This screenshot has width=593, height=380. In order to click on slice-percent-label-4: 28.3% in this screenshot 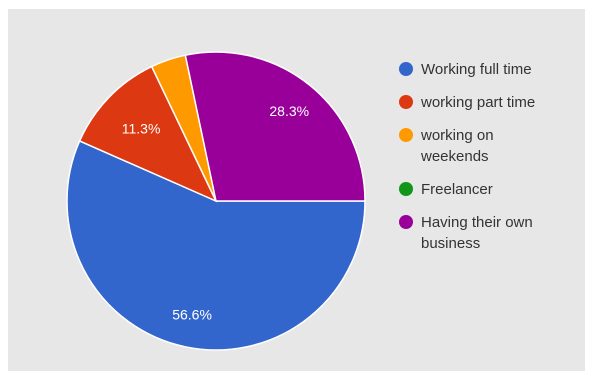, I will do `click(289, 111)`.